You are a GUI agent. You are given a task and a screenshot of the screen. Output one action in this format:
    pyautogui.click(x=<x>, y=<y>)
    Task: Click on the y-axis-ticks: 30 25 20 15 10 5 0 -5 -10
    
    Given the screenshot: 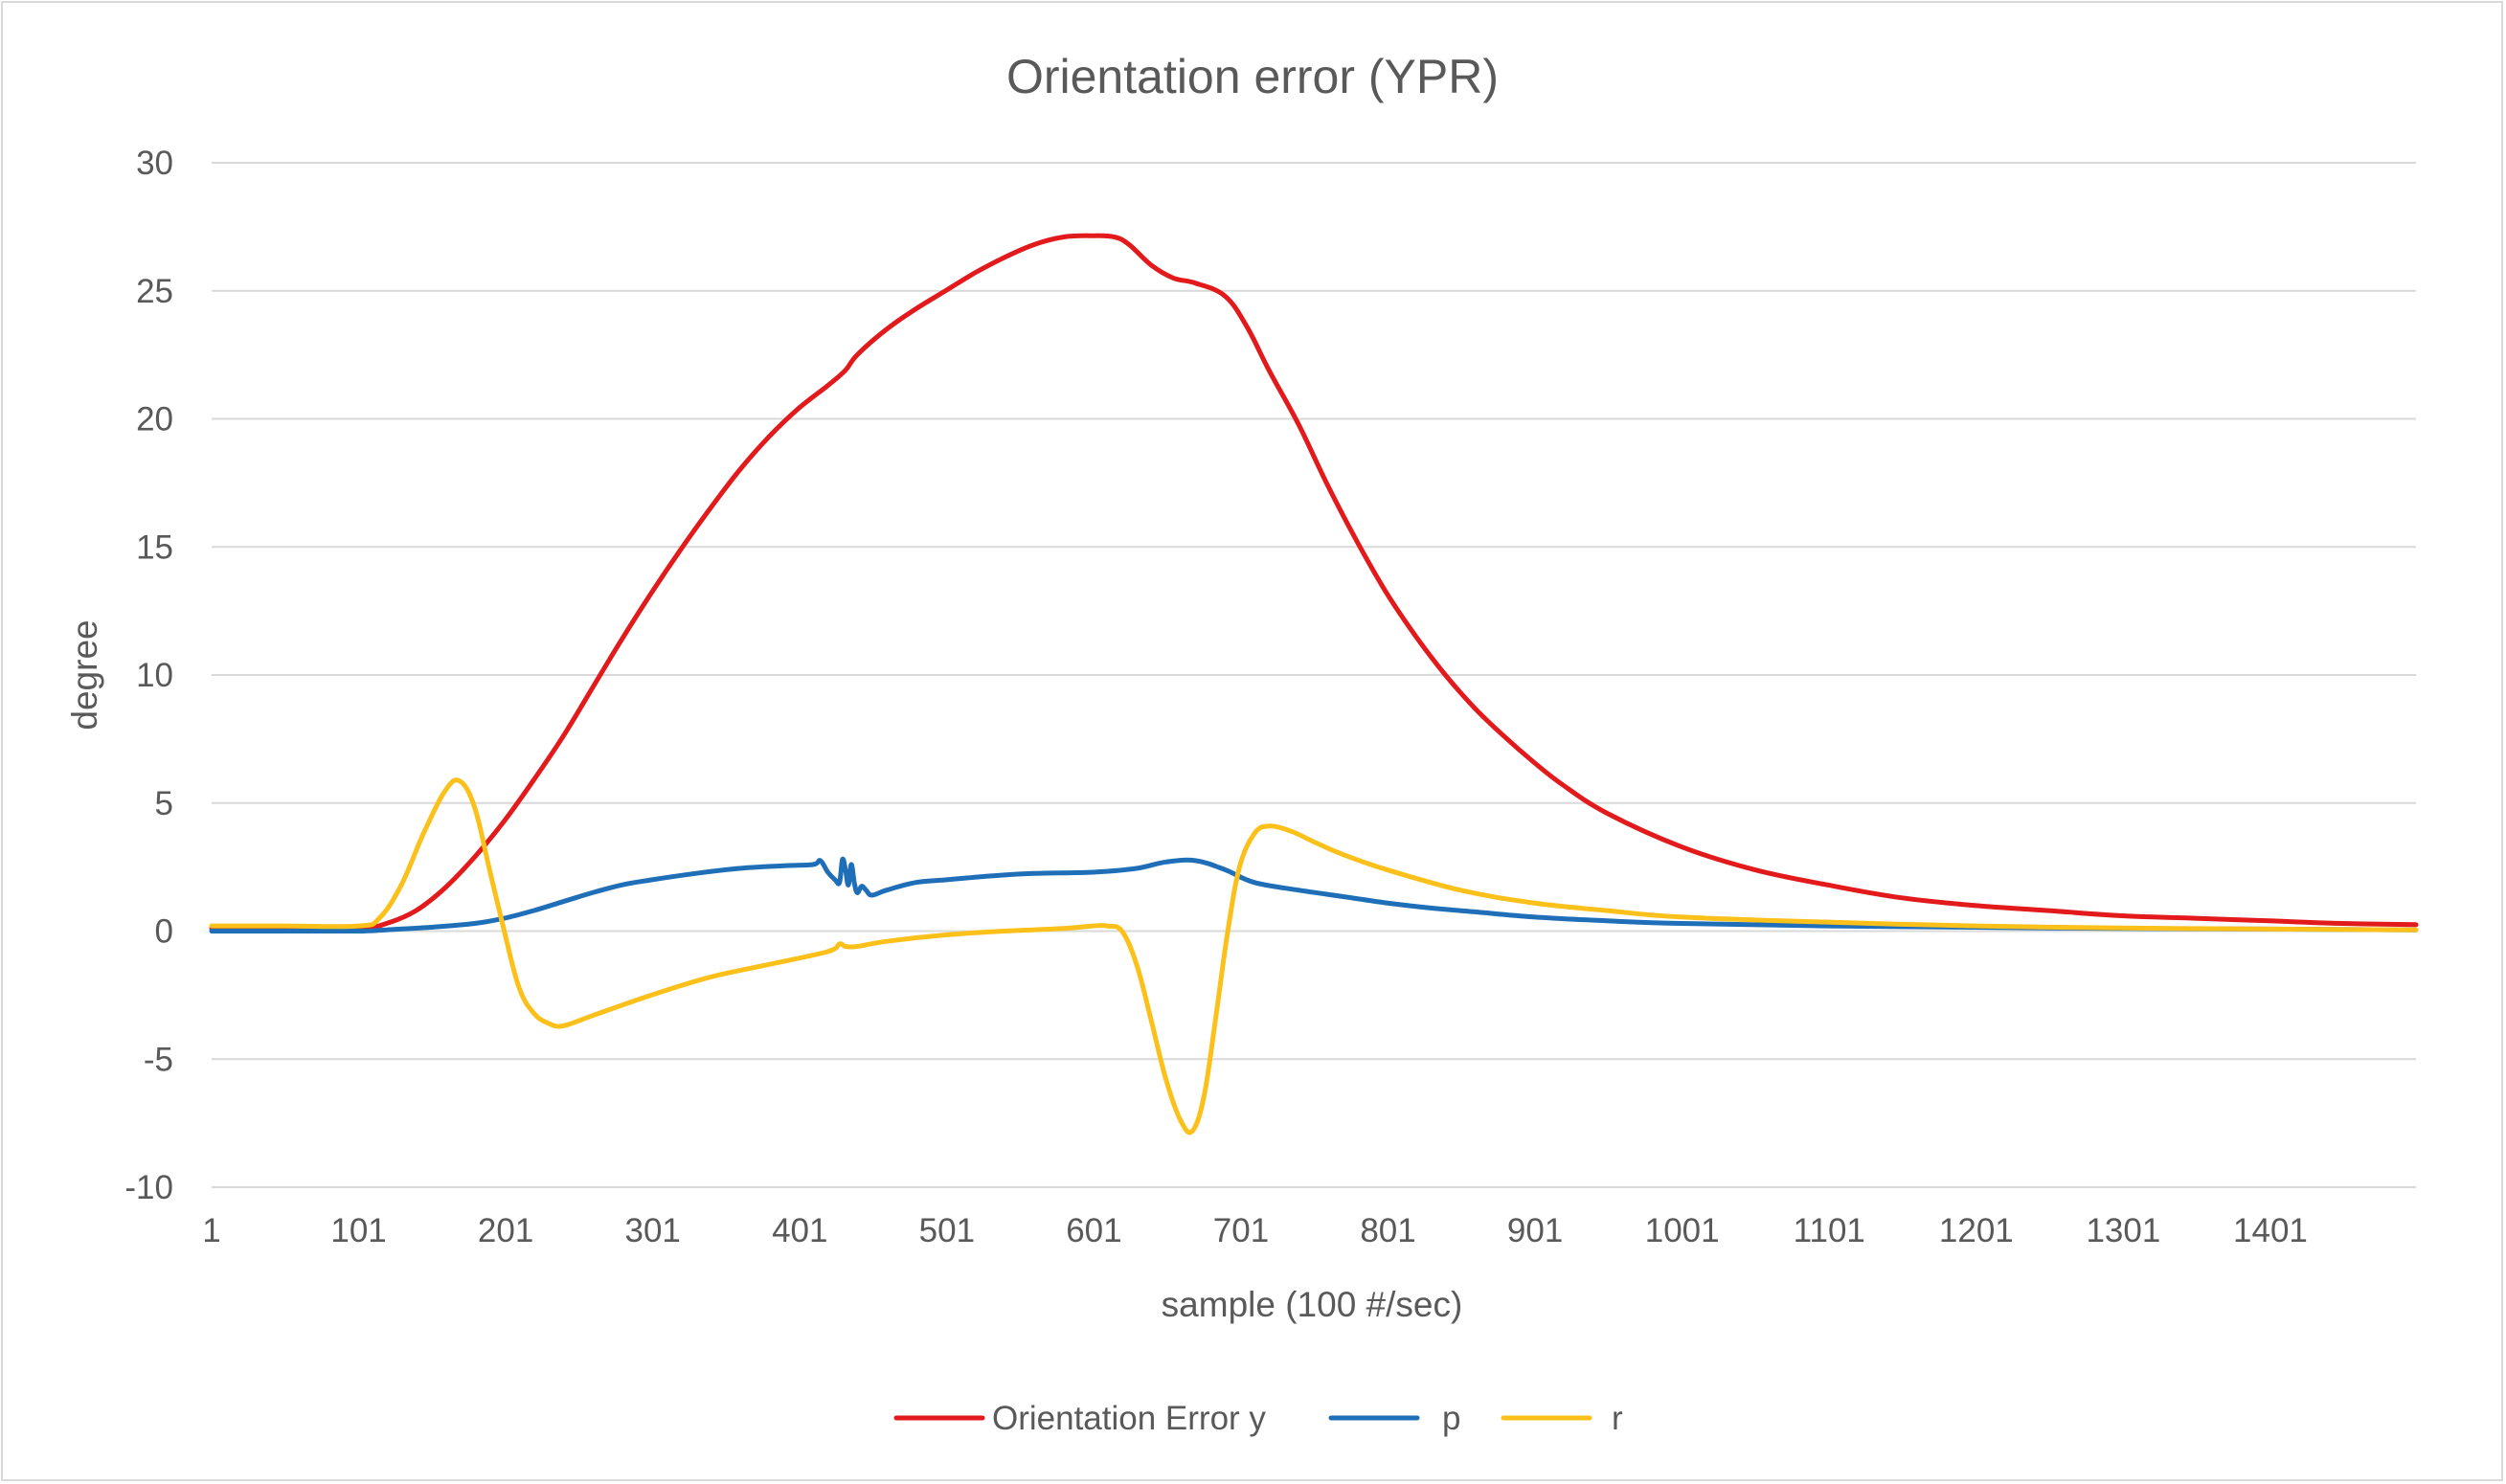 What is the action you would take?
    pyautogui.click(x=148, y=675)
    